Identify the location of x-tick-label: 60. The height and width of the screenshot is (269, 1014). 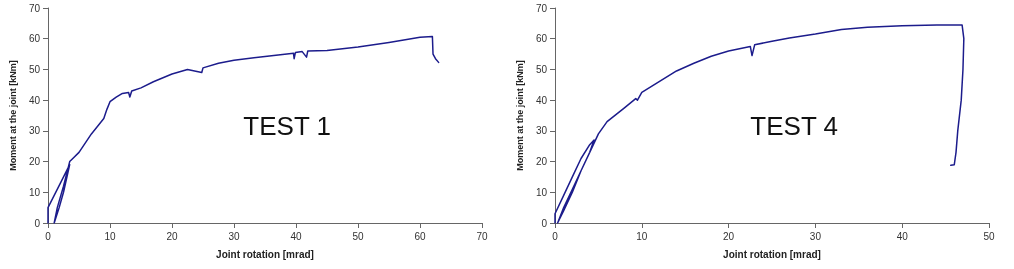
(420, 236).